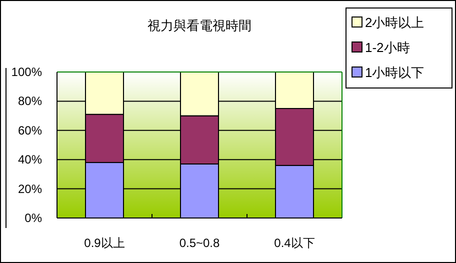 The height and width of the screenshot is (263, 456). What do you see at coordinates (30, 130) in the screenshot?
I see `y-tick-label: 60%` at bounding box center [30, 130].